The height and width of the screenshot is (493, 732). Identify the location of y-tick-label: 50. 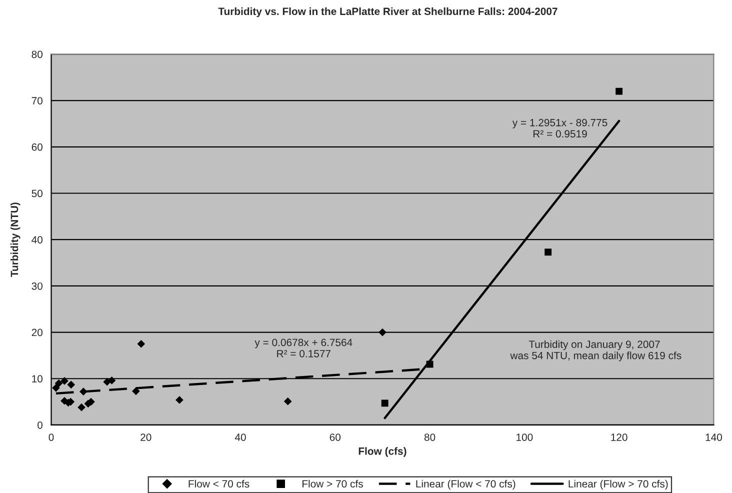
(37, 194).